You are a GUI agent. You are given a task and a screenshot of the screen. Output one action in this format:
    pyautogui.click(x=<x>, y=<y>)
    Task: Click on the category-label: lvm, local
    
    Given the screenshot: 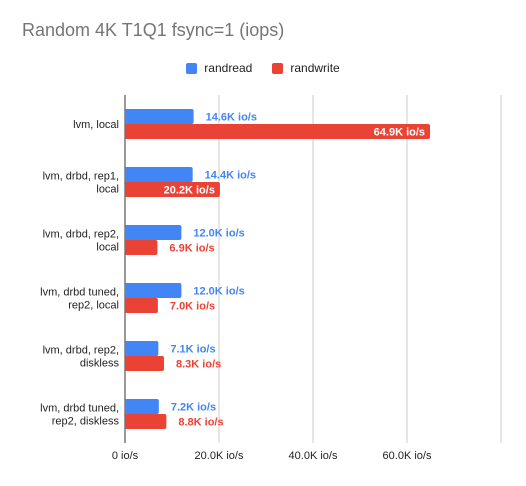 What is the action you would take?
    pyautogui.click(x=96, y=125)
    